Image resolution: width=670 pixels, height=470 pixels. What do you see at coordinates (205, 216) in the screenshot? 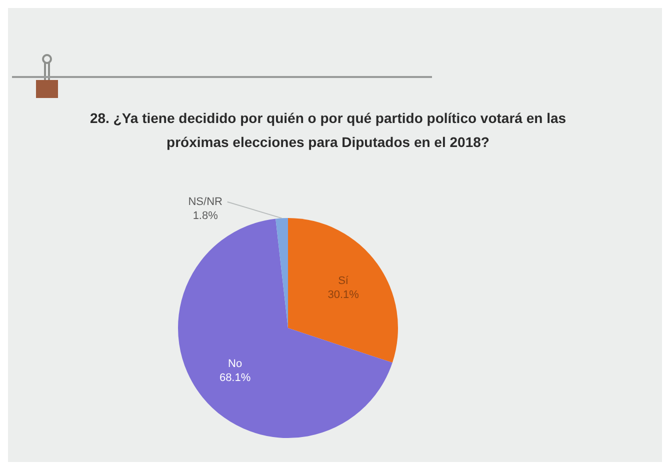
I see `data-label: 1.8%` at bounding box center [205, 216].